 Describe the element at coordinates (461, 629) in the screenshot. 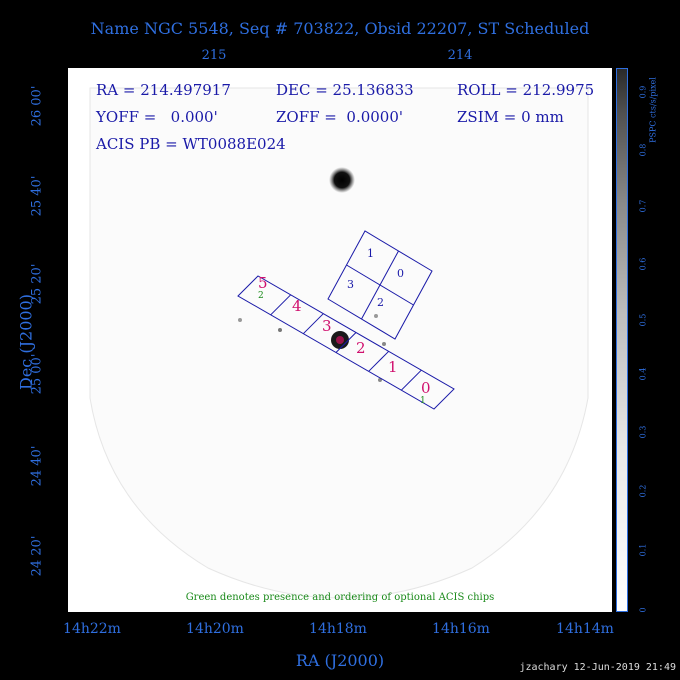

I see `x-tick: 14h16m` at that location.